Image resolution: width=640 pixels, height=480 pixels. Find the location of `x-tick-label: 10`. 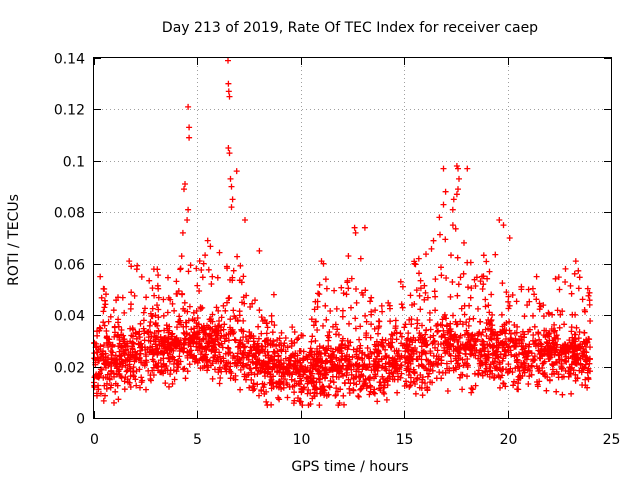

x-tick-label: 10 is located at coordinates (302, 440).